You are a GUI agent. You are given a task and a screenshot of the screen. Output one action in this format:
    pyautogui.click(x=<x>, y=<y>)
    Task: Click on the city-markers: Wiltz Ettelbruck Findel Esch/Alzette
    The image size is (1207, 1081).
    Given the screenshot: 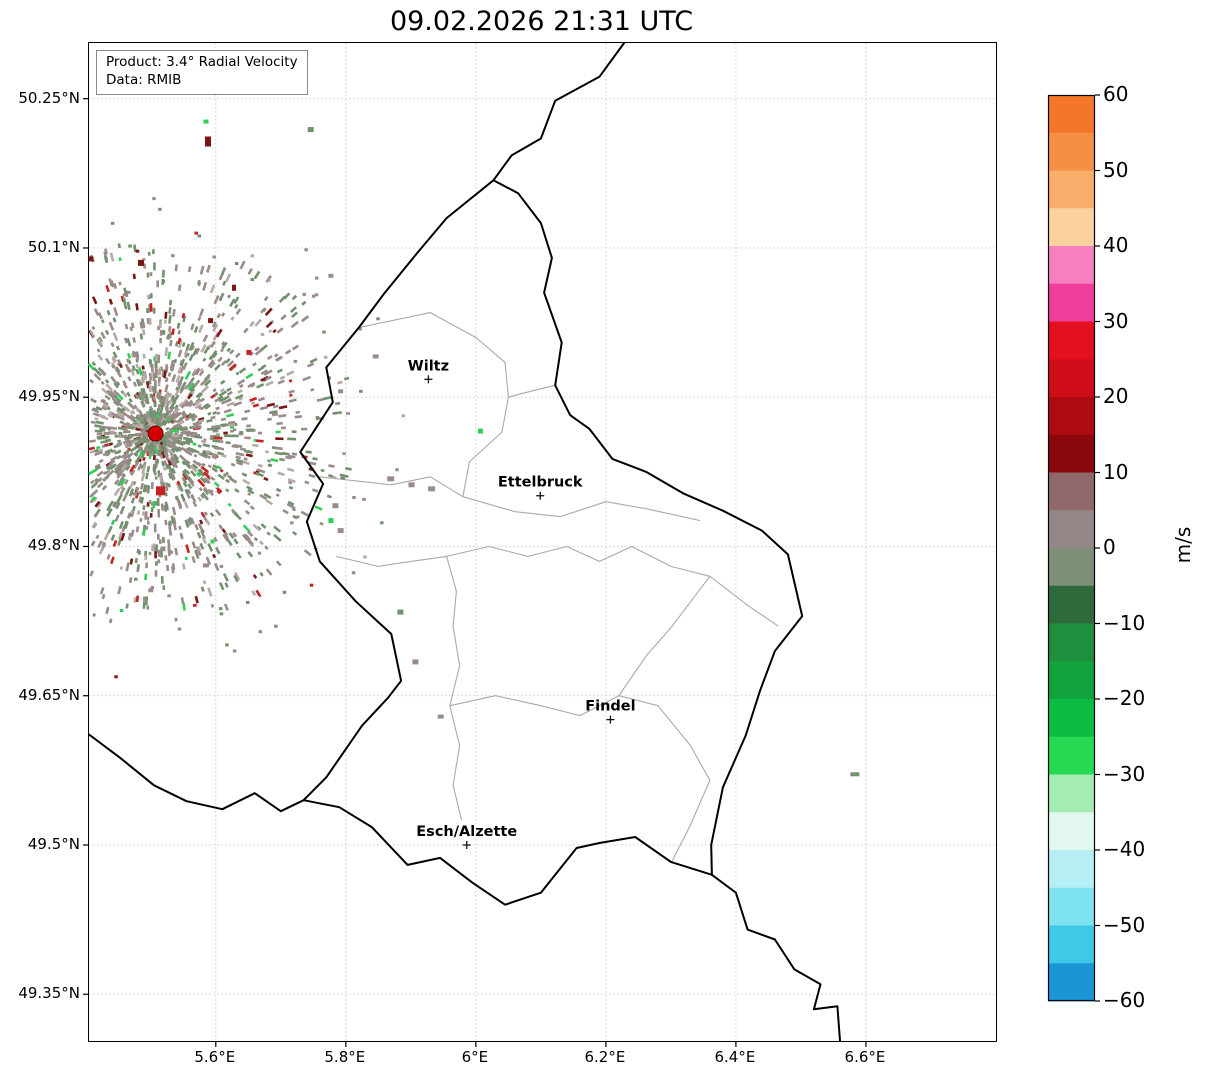 What is the action you would take?
    pyautogui.click(x=522, y=603)
    